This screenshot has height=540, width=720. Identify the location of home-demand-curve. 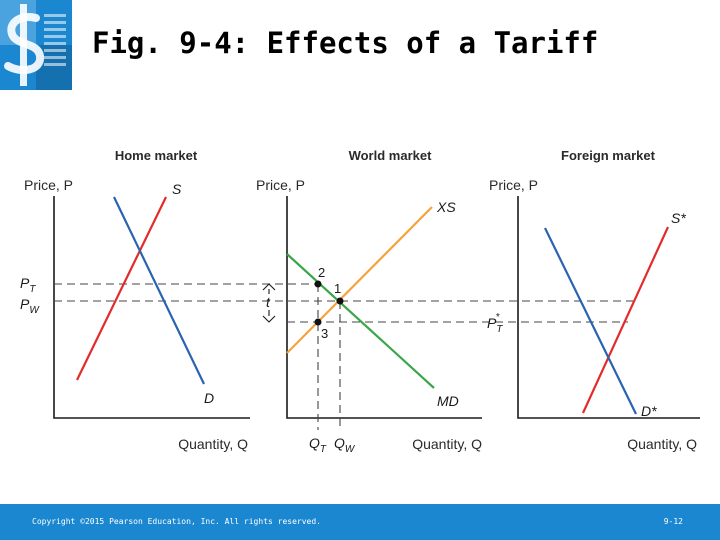
(159, 290).